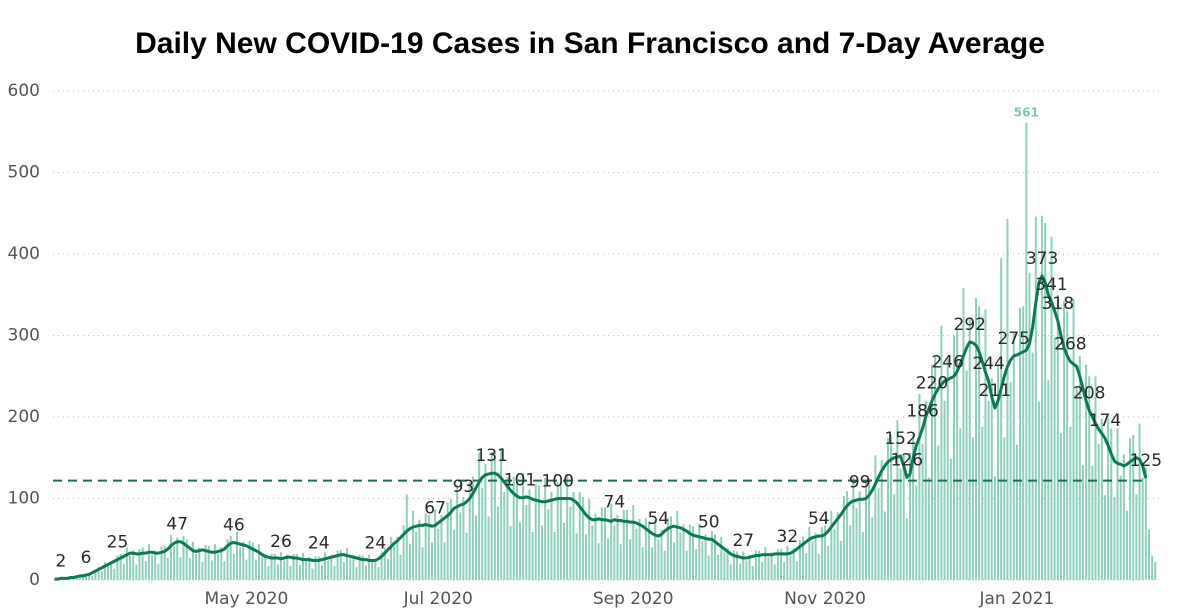 The image size is (1182, 610). I want to click on y-tick-label: 600, so click(24, 91).